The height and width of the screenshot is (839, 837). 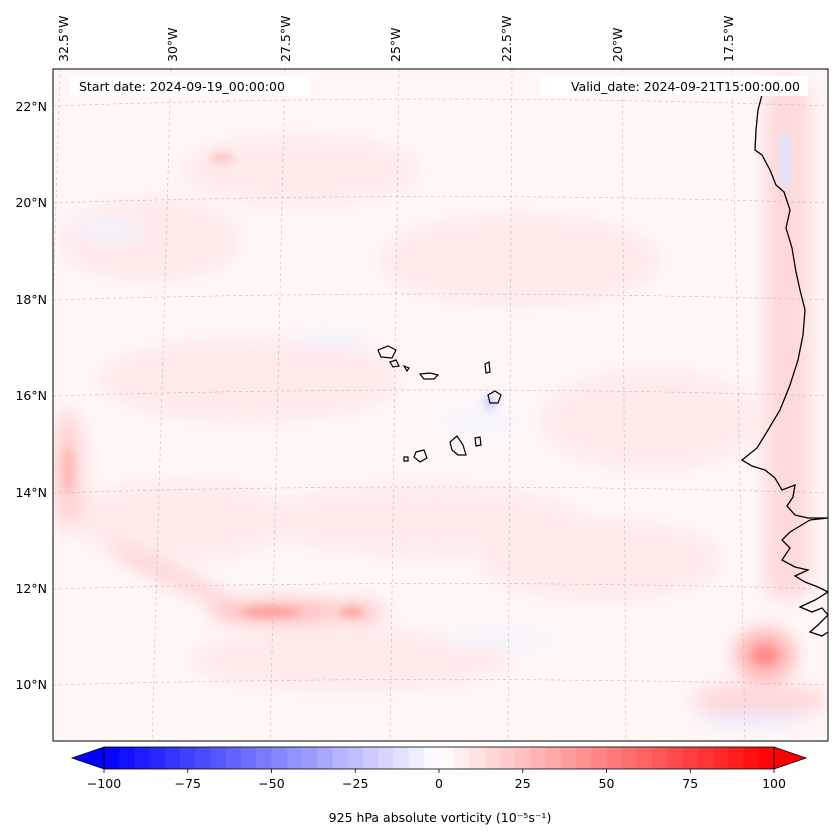 What do you see at coordinates (617, 44) in the screenshot?
I see `longitude-label: 20°W` at bounding box center [617, 44].